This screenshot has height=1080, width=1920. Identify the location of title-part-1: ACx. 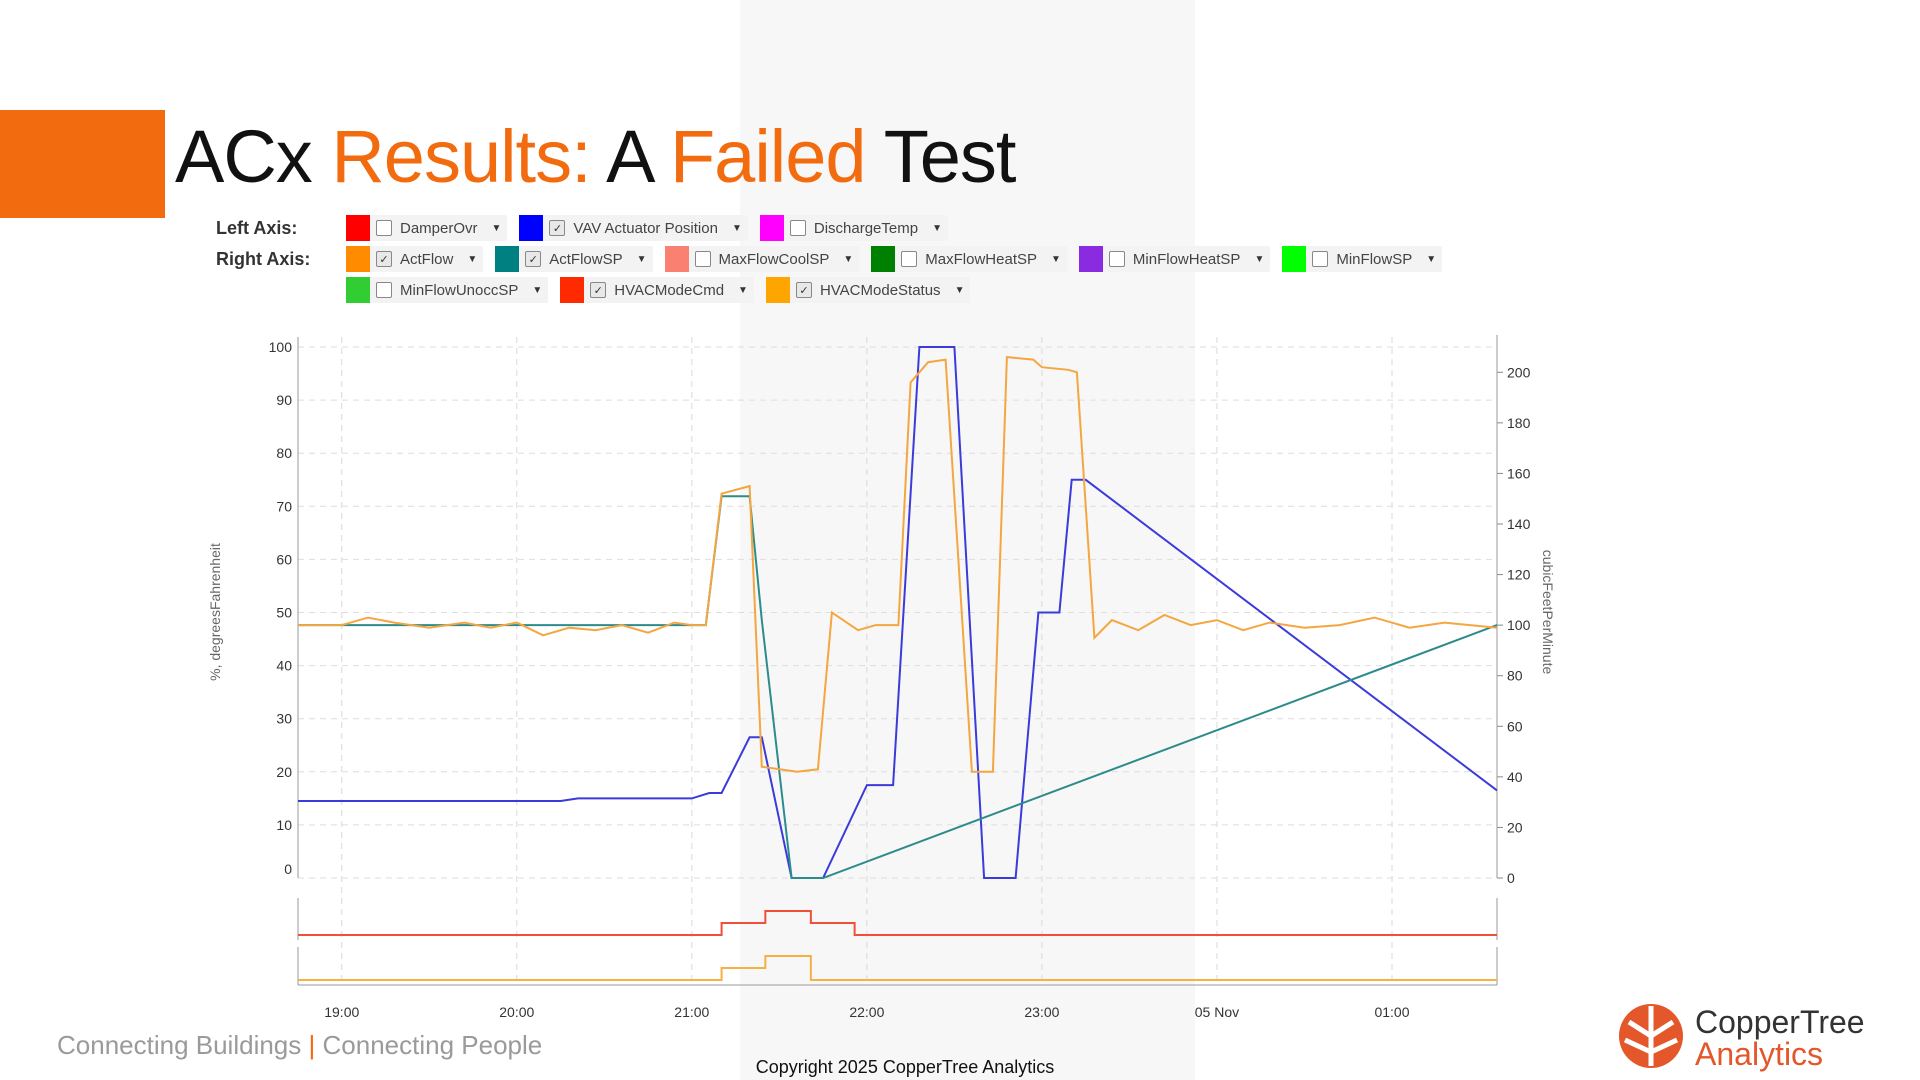
(253, 156).